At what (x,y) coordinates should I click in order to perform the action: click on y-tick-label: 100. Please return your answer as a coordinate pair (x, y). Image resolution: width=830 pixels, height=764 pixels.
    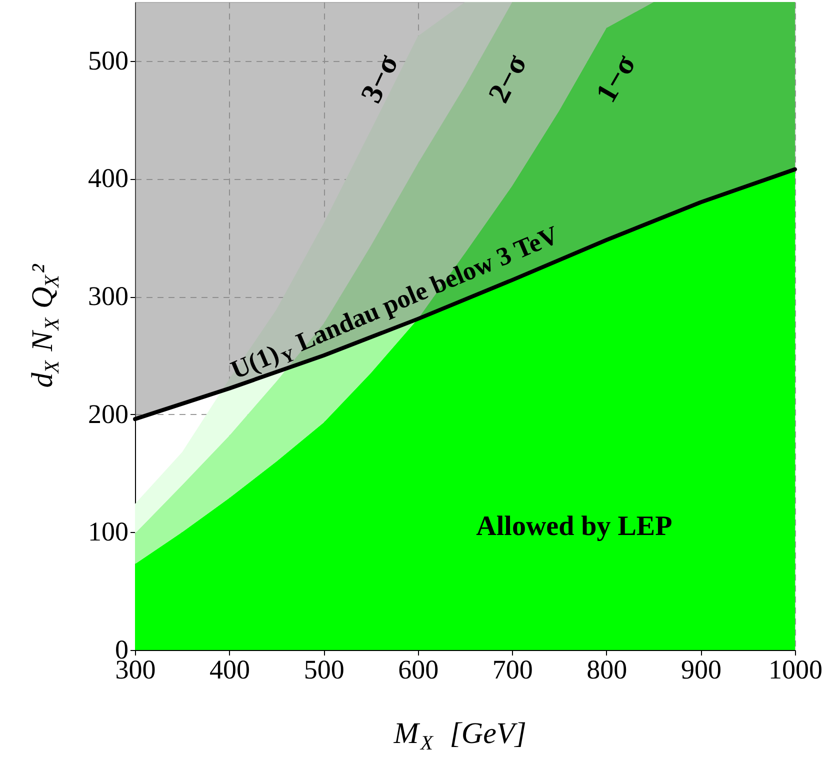
    Looking at the image, I should click on (108, 531).